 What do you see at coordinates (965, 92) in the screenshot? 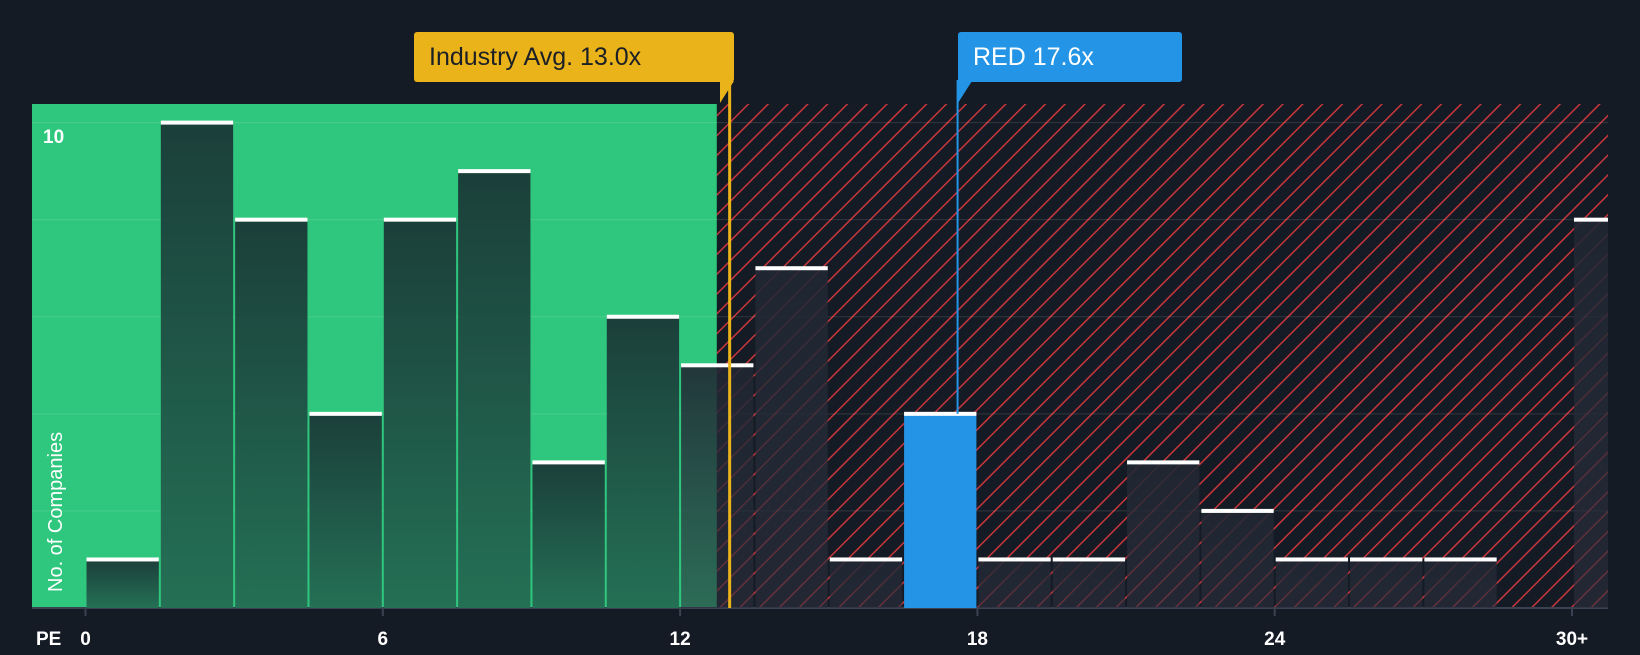
I see `company-callout-pointer` at bounding box center [965, 92].